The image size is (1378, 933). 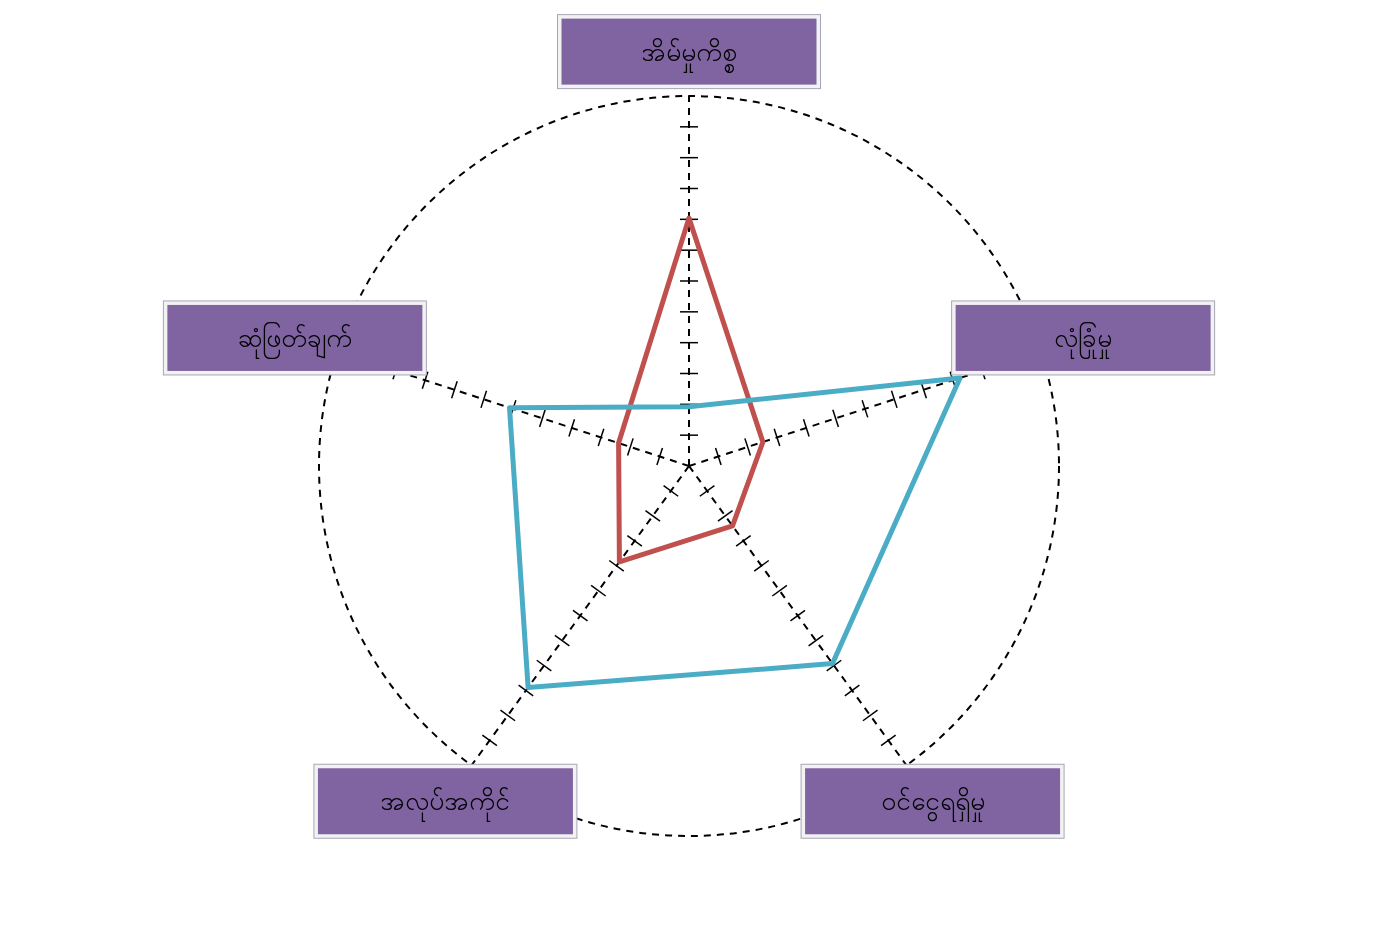 I want to click on spoke-label: လုံခြုံမှု, so click(x=1083, y=339).